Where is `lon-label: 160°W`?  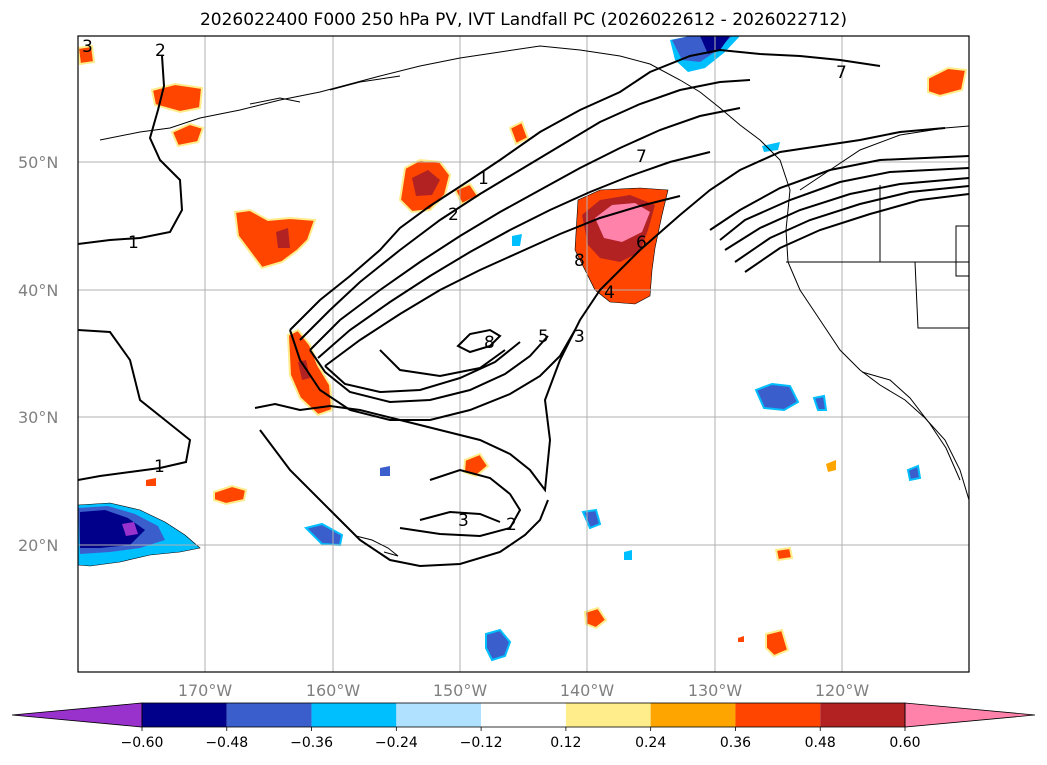 lon-label: 160°W is located at coordinates (333, 690).